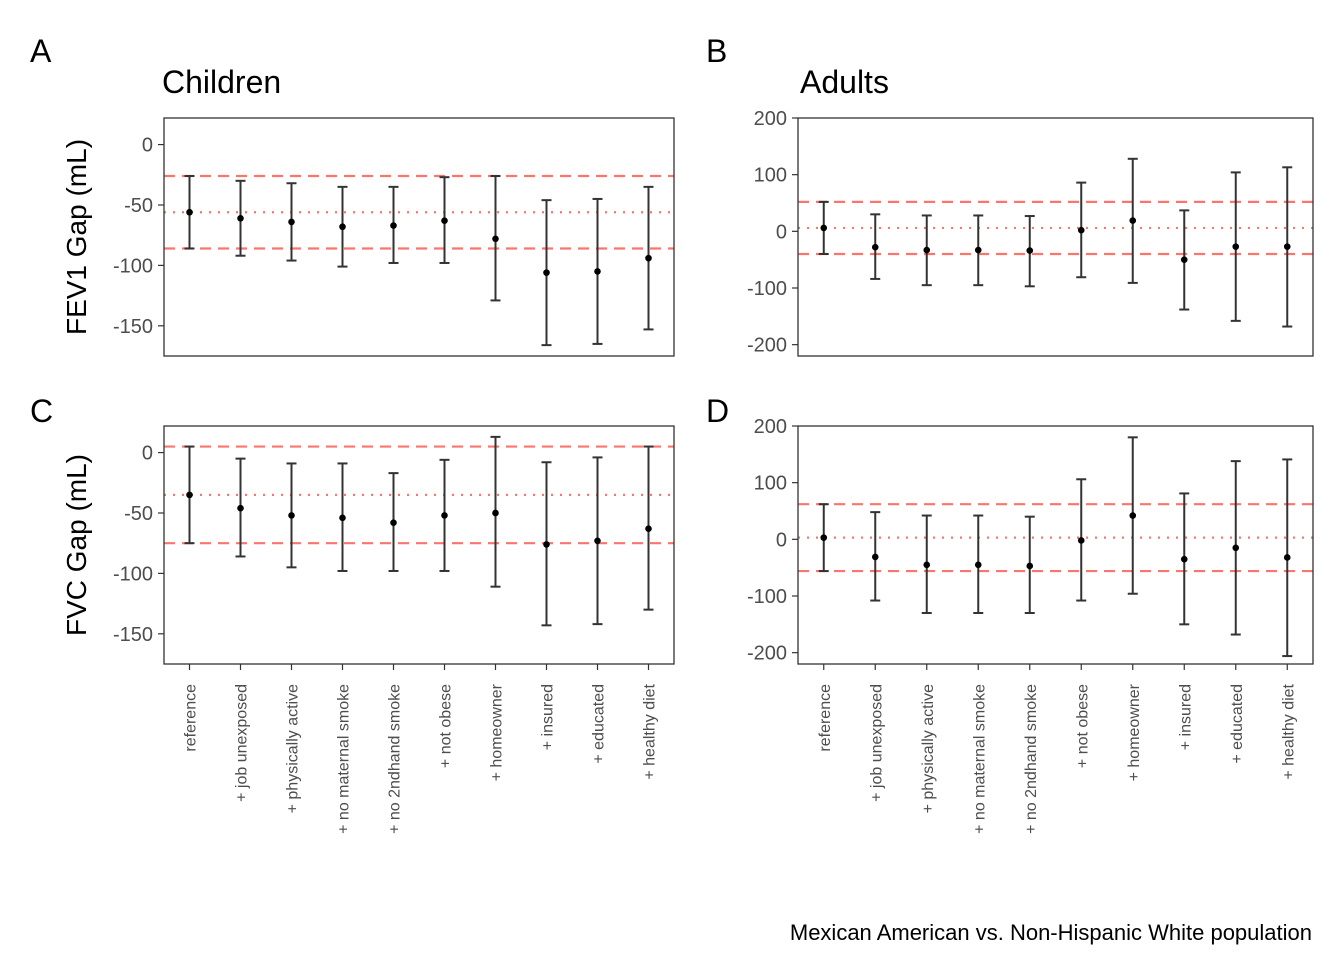 The image size is (1344, 960). What do you see at coordinates (717, 411) in the screenshot?
I see `panel-tag: D` at bounding box center [717, 411].